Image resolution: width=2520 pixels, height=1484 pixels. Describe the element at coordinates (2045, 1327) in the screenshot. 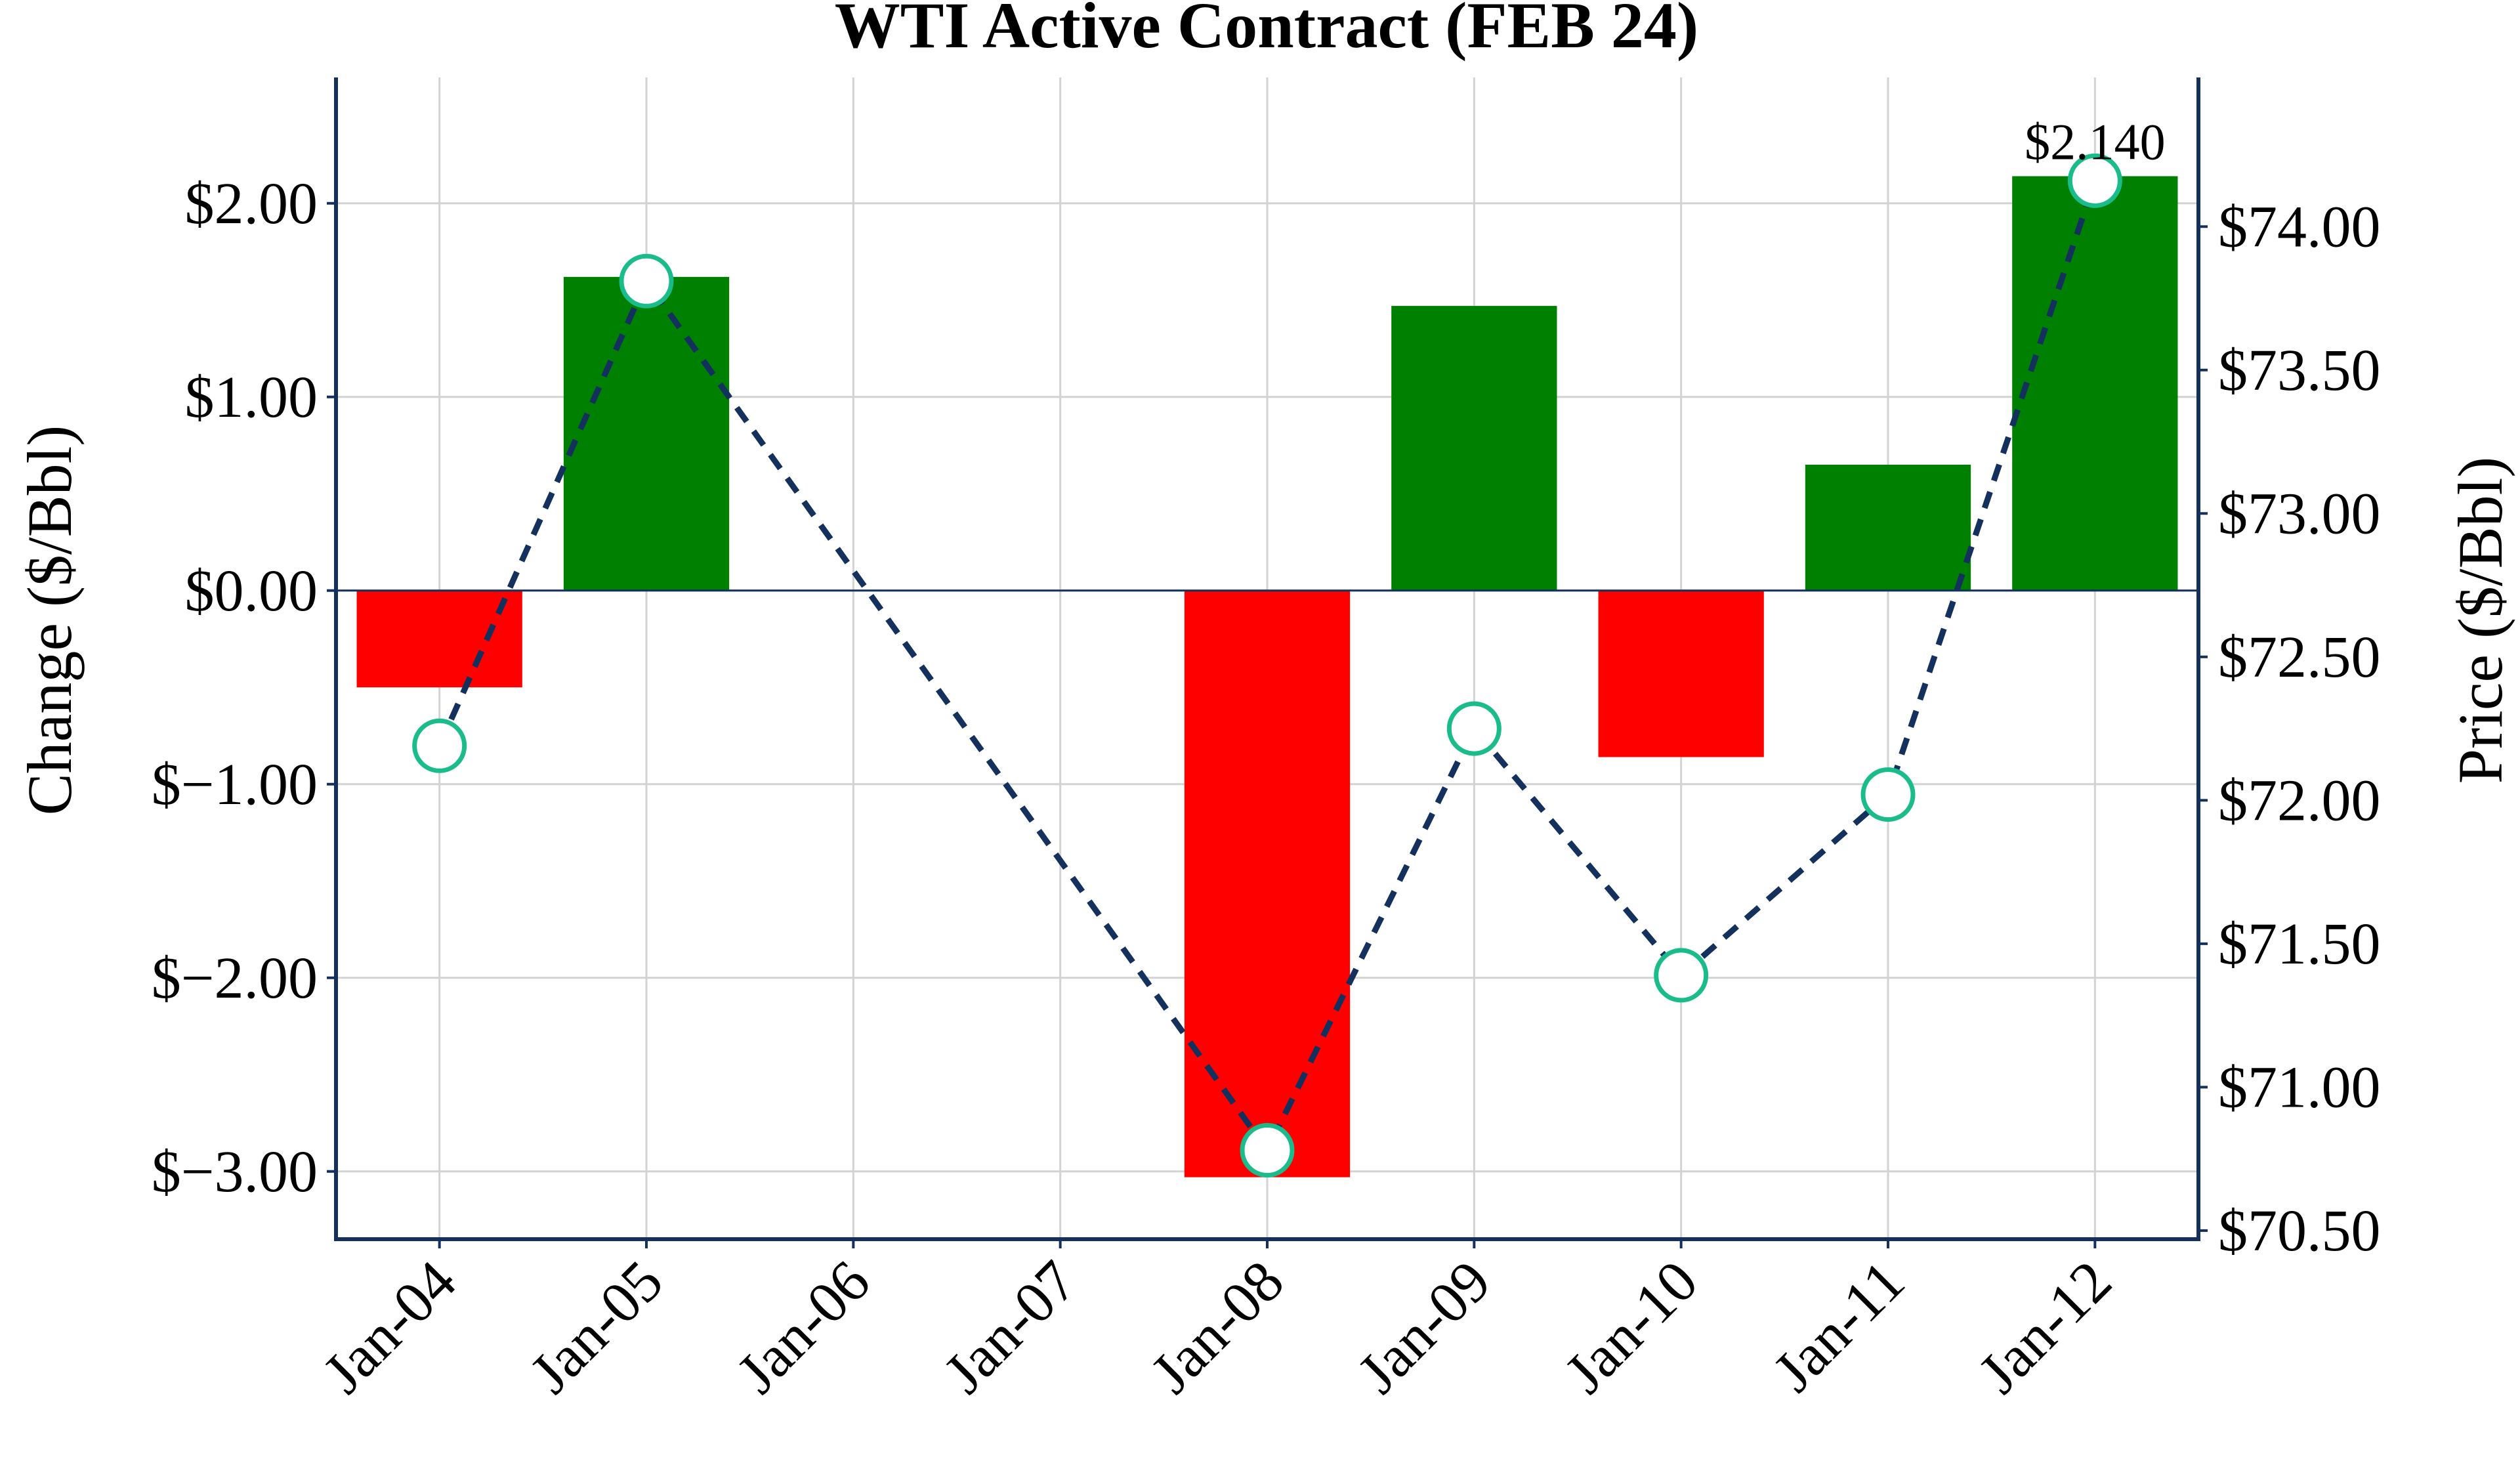

I see `x-tick-label: Jan-12` at that location.